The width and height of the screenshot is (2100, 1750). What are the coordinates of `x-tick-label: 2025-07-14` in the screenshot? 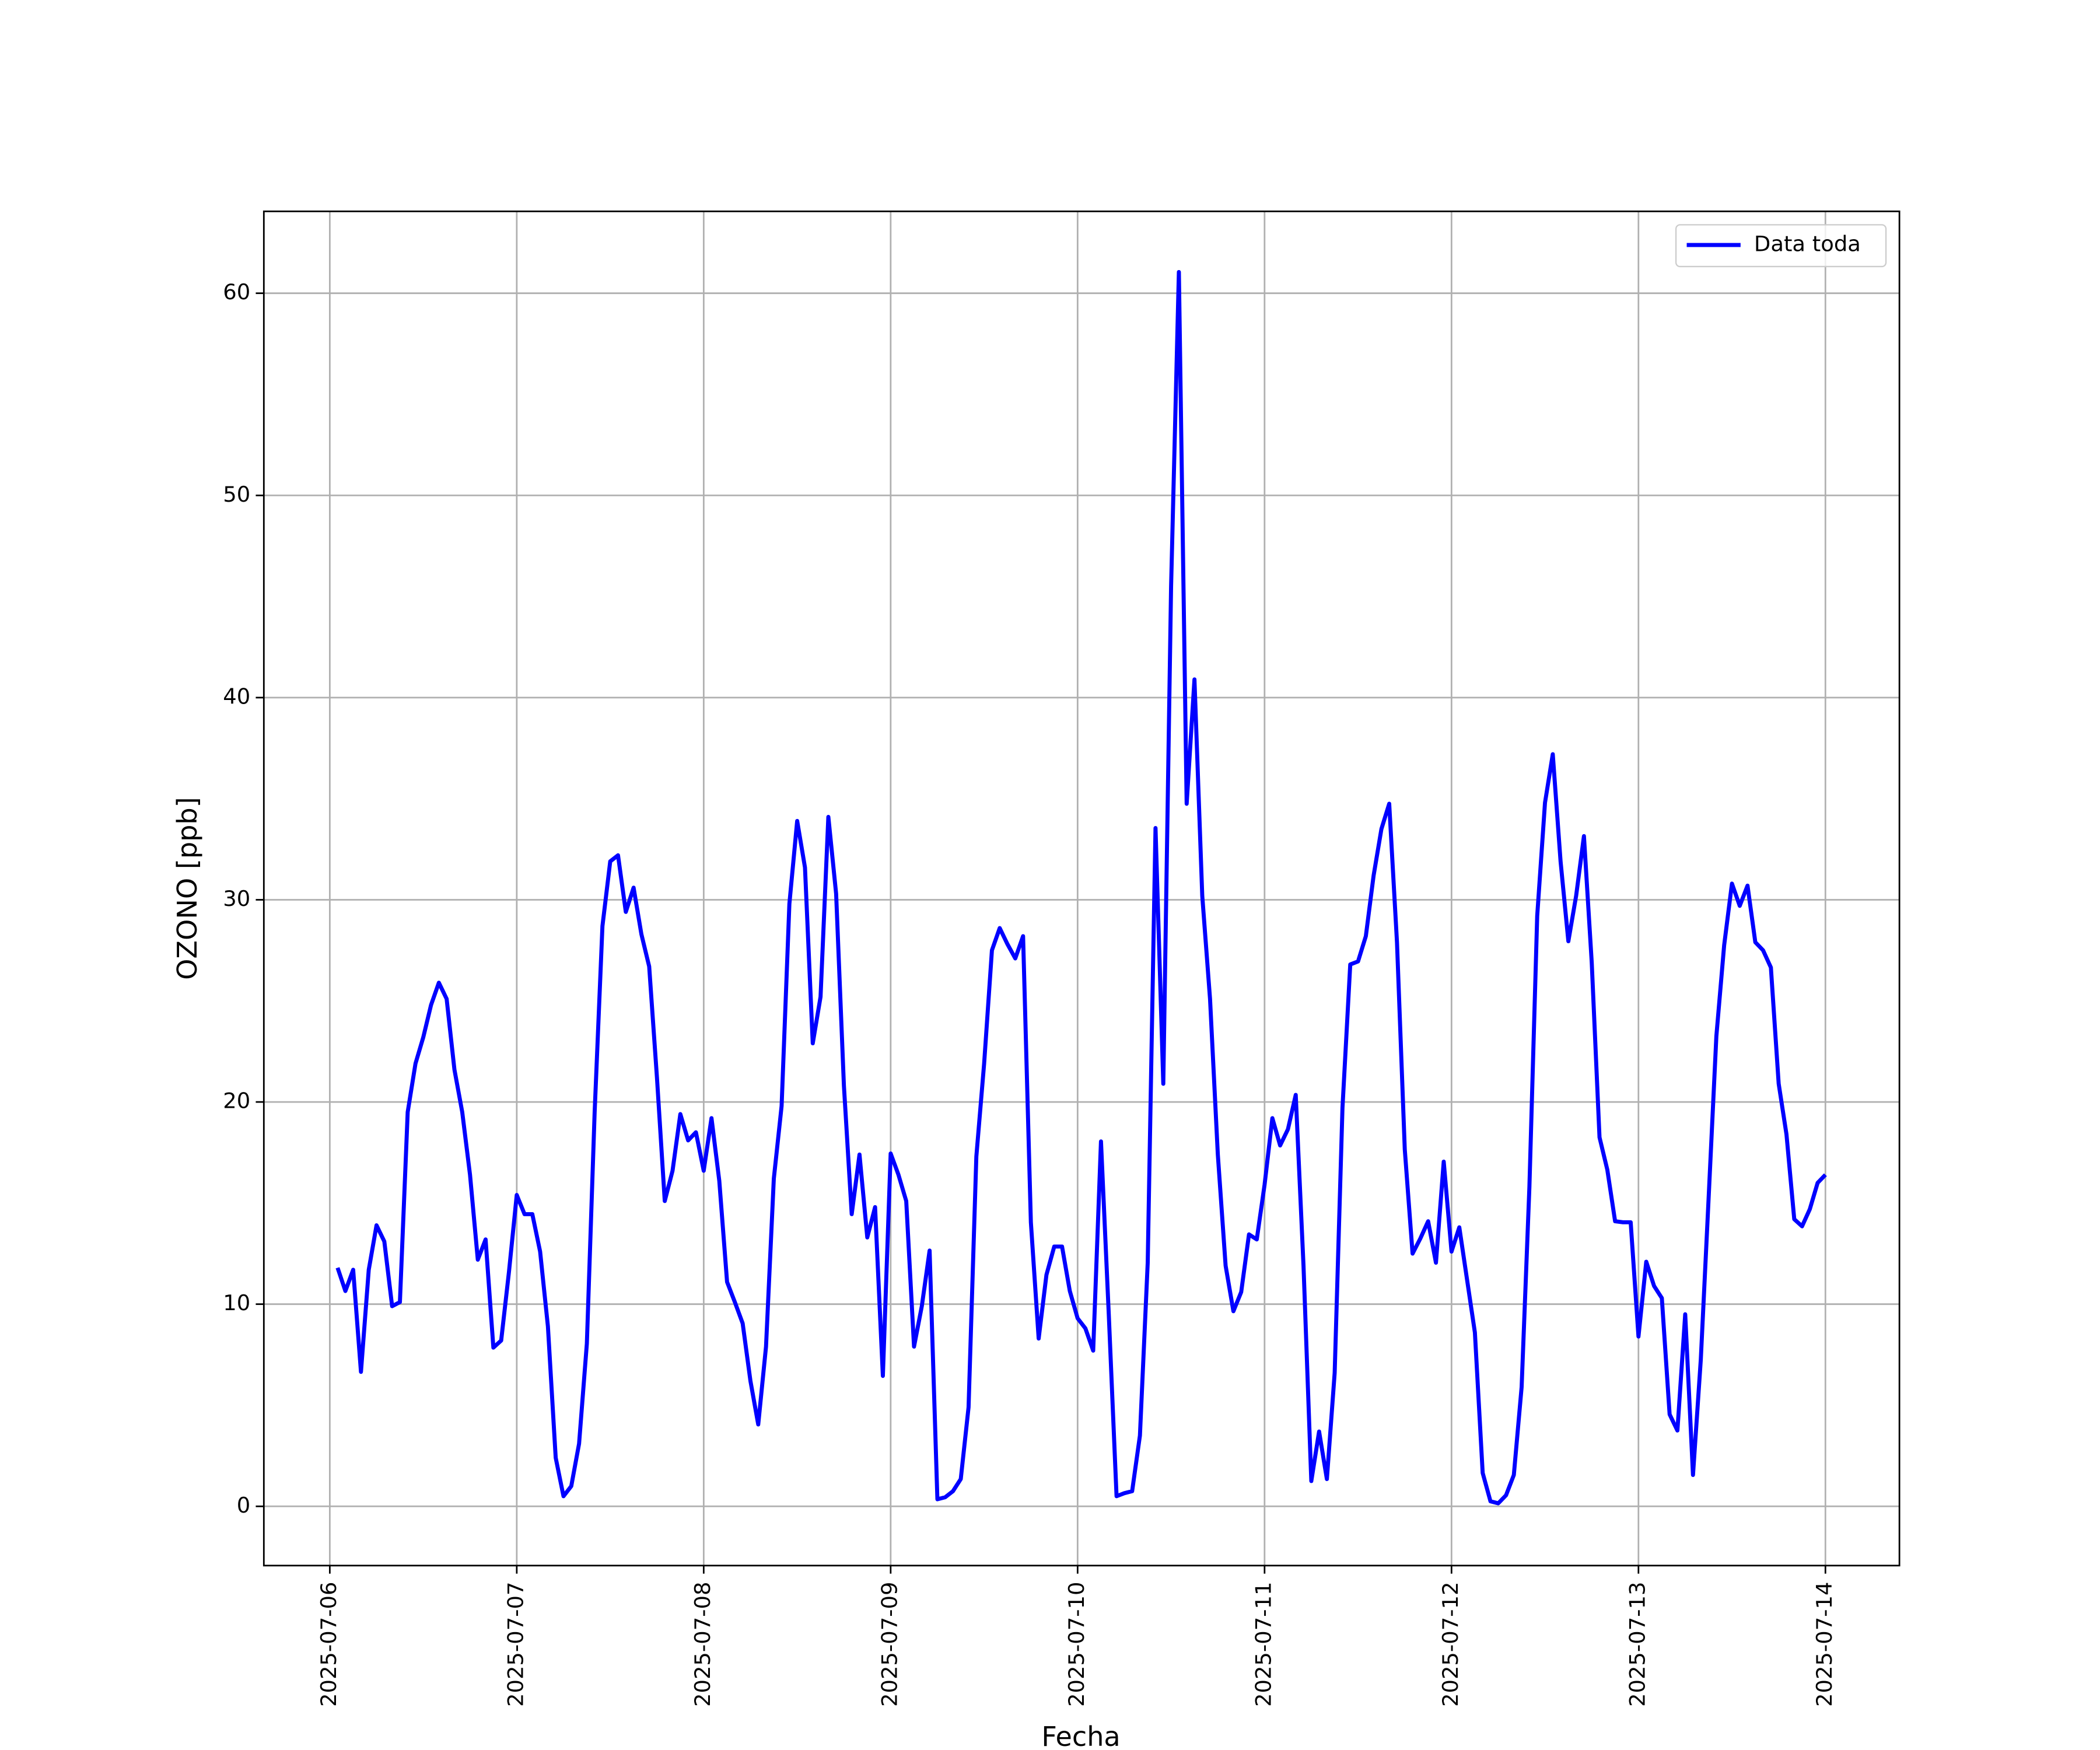 It's located at (1824, 1644).